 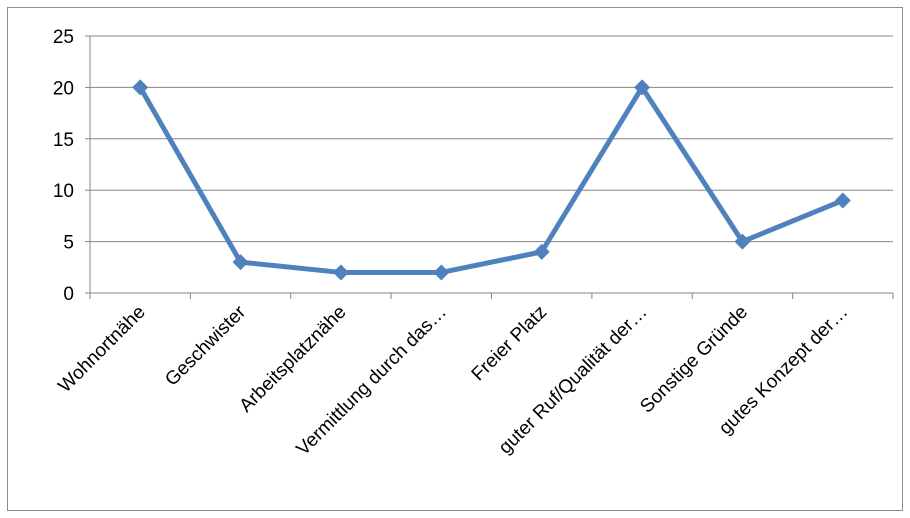 What do you see at coordinates (63, 140) in the screenshot?
I see `y-tick-label: 15` at bounding box center [63, 140].